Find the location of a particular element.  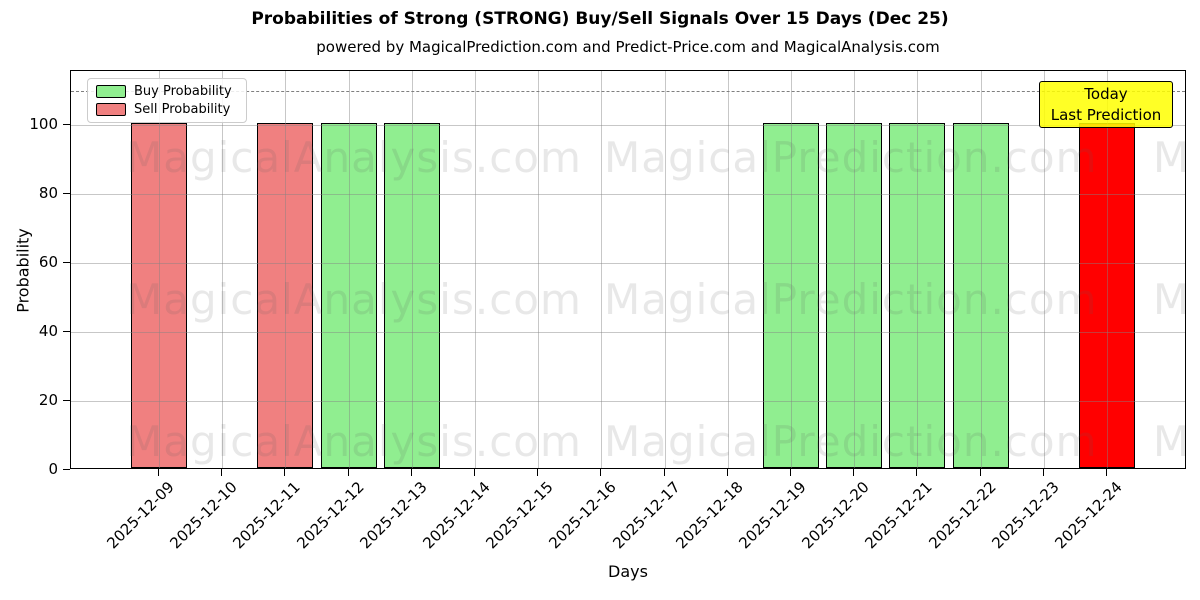

y-tick-label: 0 is located at coordinates (53, 469).